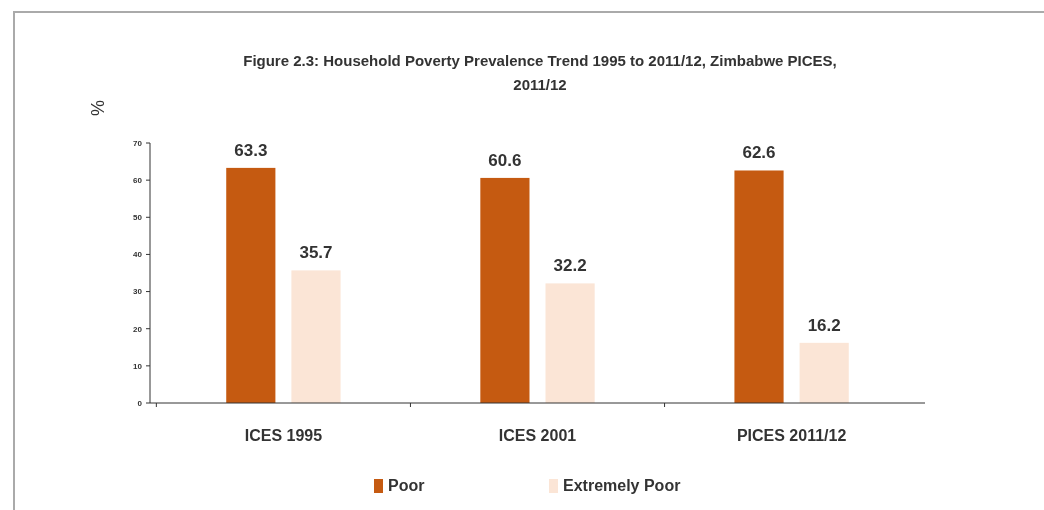 The width and height of the screenshot is (1044, 510). I want to click on data-label: 16.2, so click(824, 325).